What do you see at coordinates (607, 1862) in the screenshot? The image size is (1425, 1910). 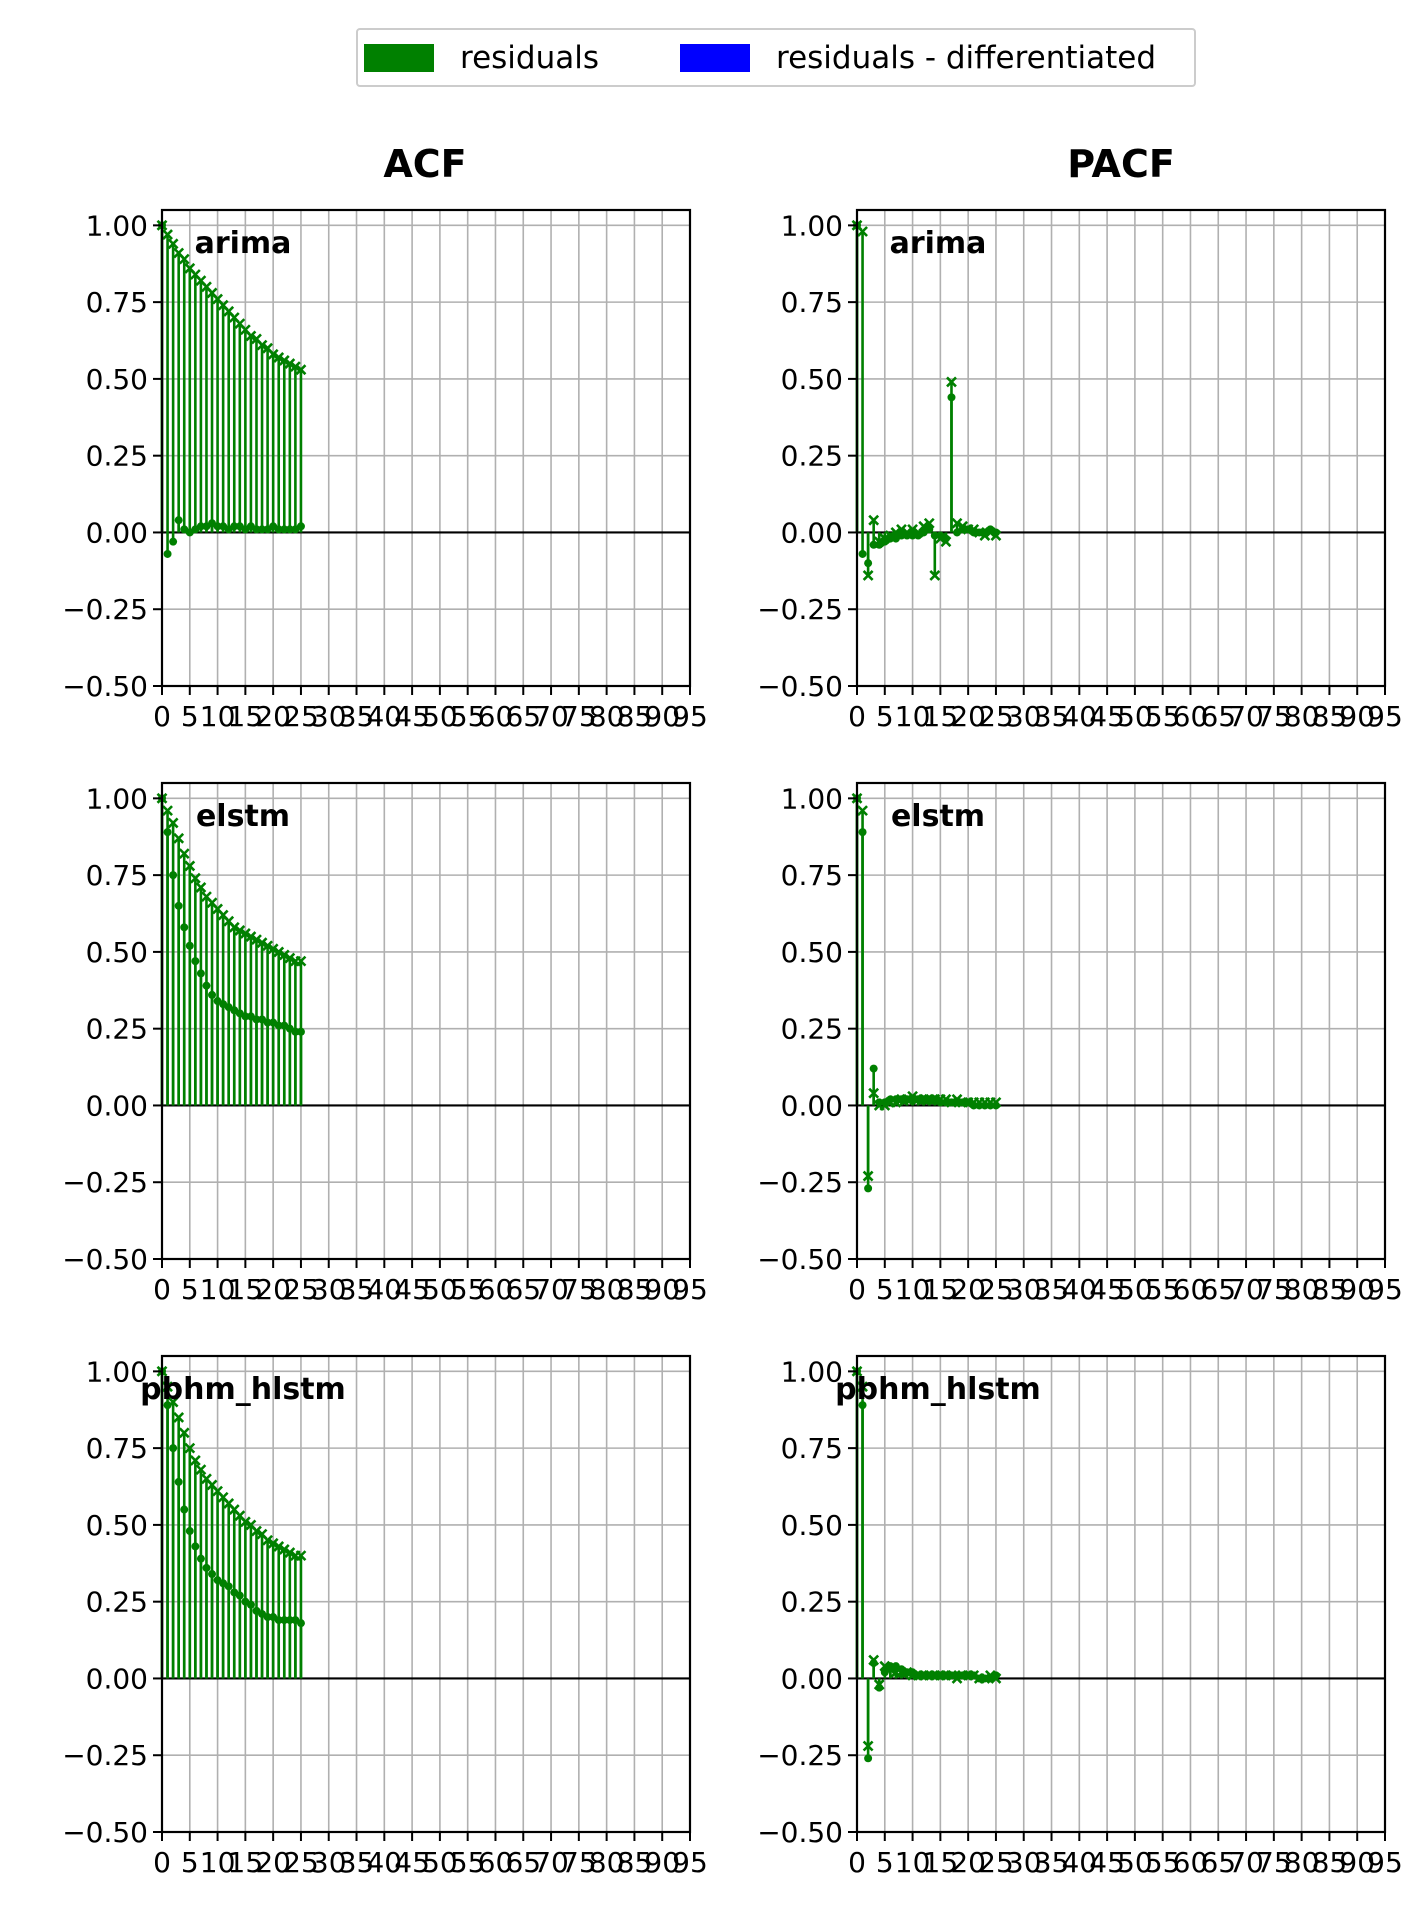 I see `pbhm_hlstm-acf-xtick-label-16: 80` at bounding box center [607, 1862].